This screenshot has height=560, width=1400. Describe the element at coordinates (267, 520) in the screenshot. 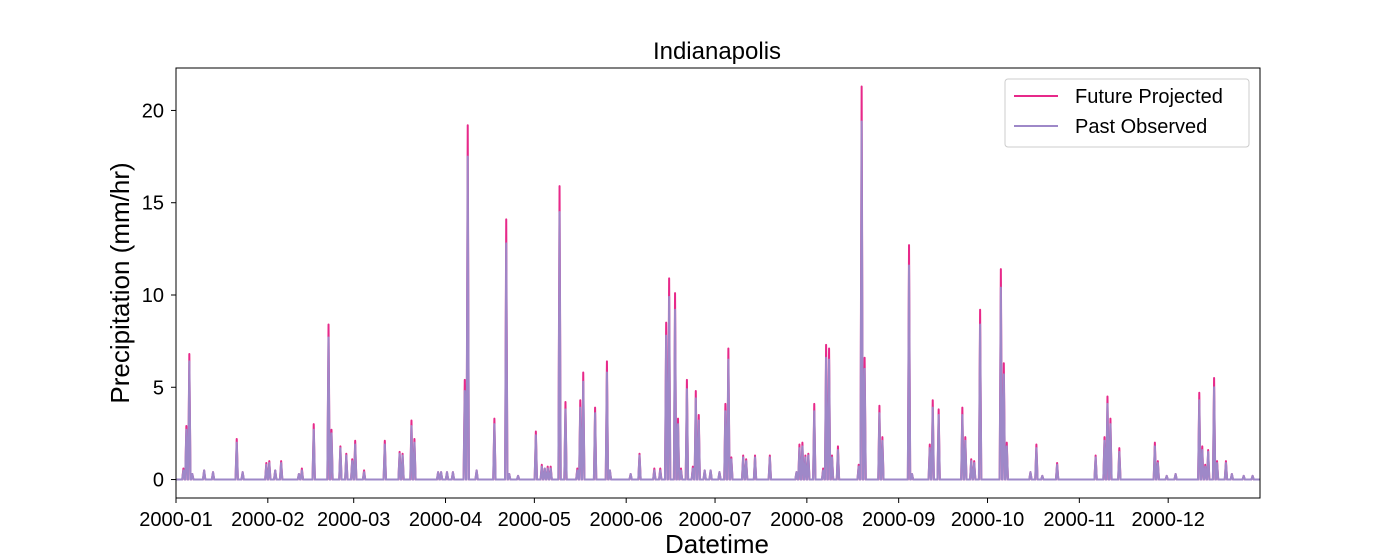

I see `x-tick-label: 2000-02` at that location.